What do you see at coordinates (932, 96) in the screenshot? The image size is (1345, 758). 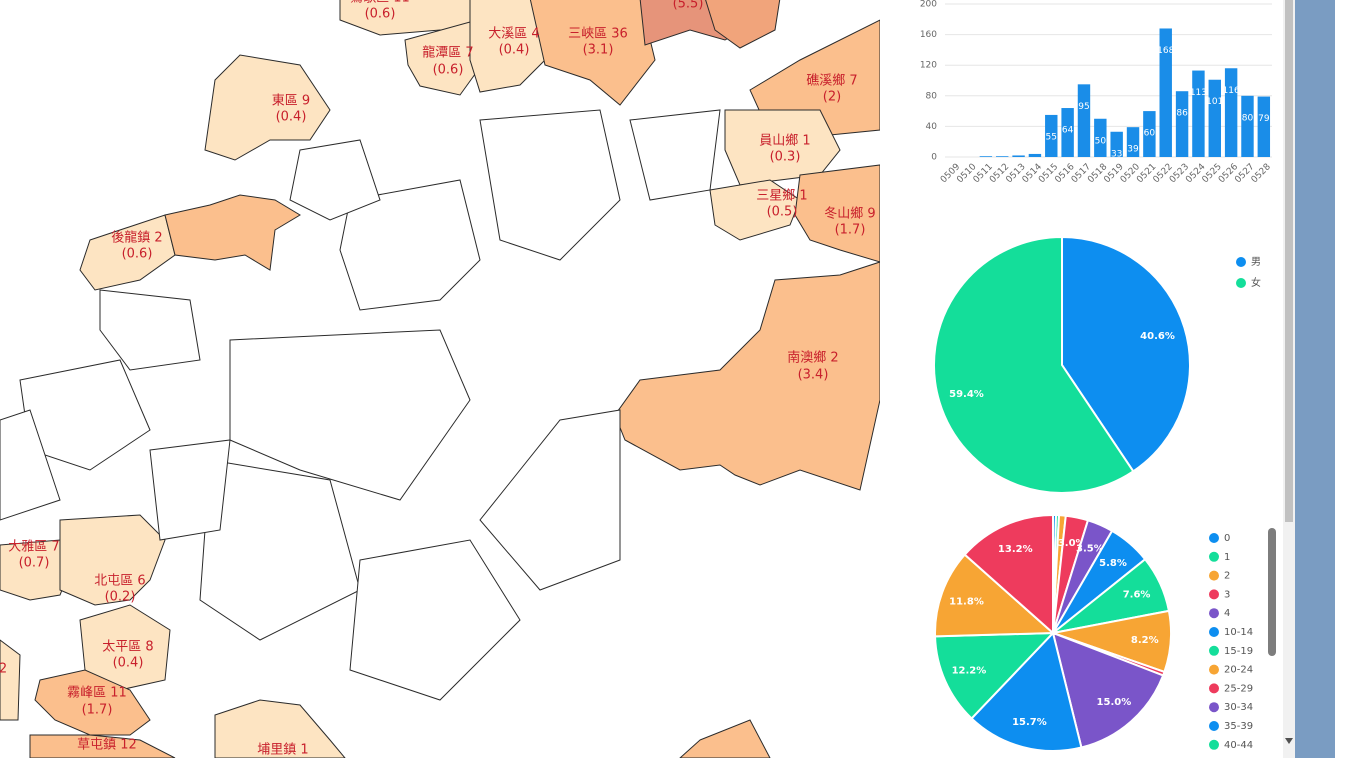 I see `y-tick-label: 80` at bounding box center [932, 96].